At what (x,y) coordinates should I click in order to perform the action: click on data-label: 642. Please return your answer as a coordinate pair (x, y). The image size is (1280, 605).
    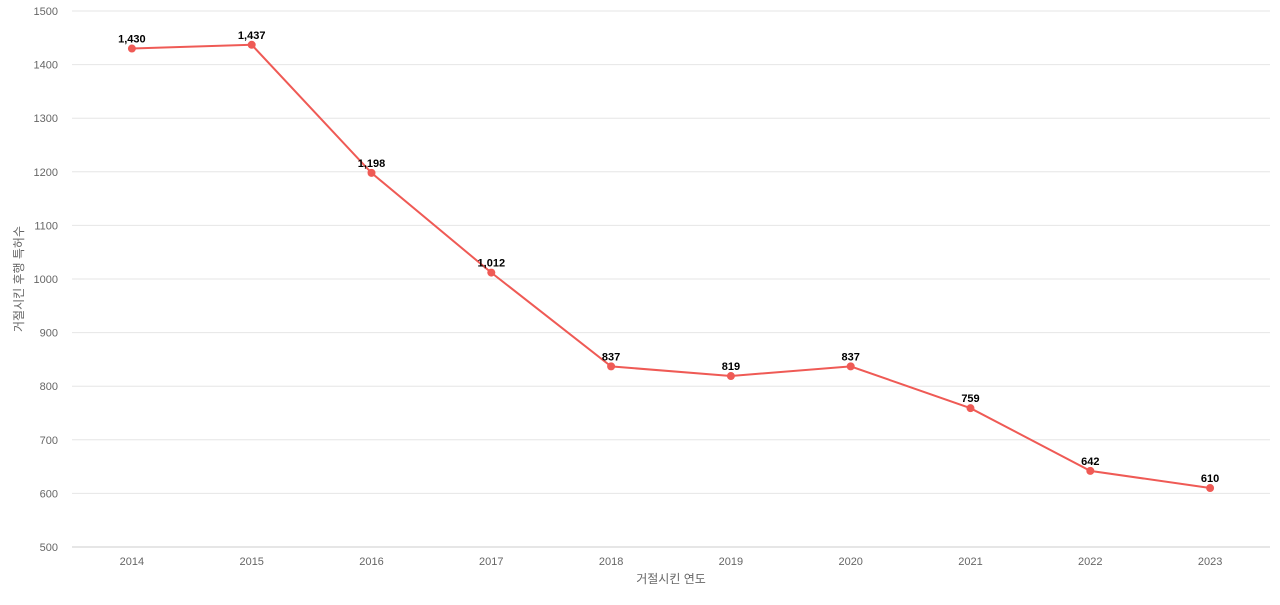
    Looking at the image, I should click on (1090, 462).